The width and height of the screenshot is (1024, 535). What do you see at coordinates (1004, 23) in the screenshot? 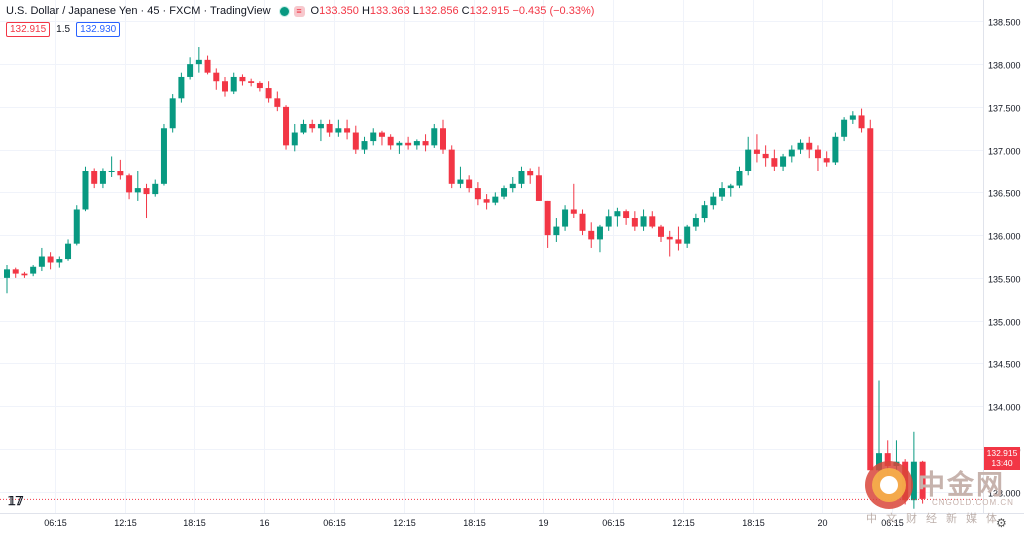
I see `price-tick-label: 138.500` at bounding box center [1004, 23].